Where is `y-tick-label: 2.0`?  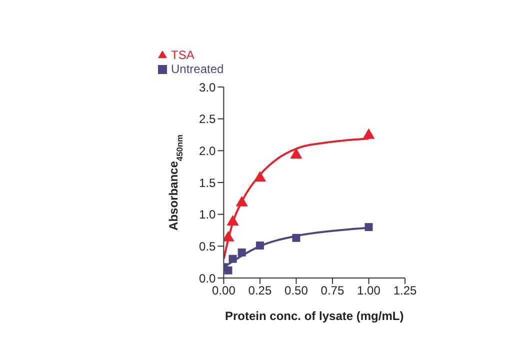
y-tick-label: 2.0 is located at coordinates (207, 151).